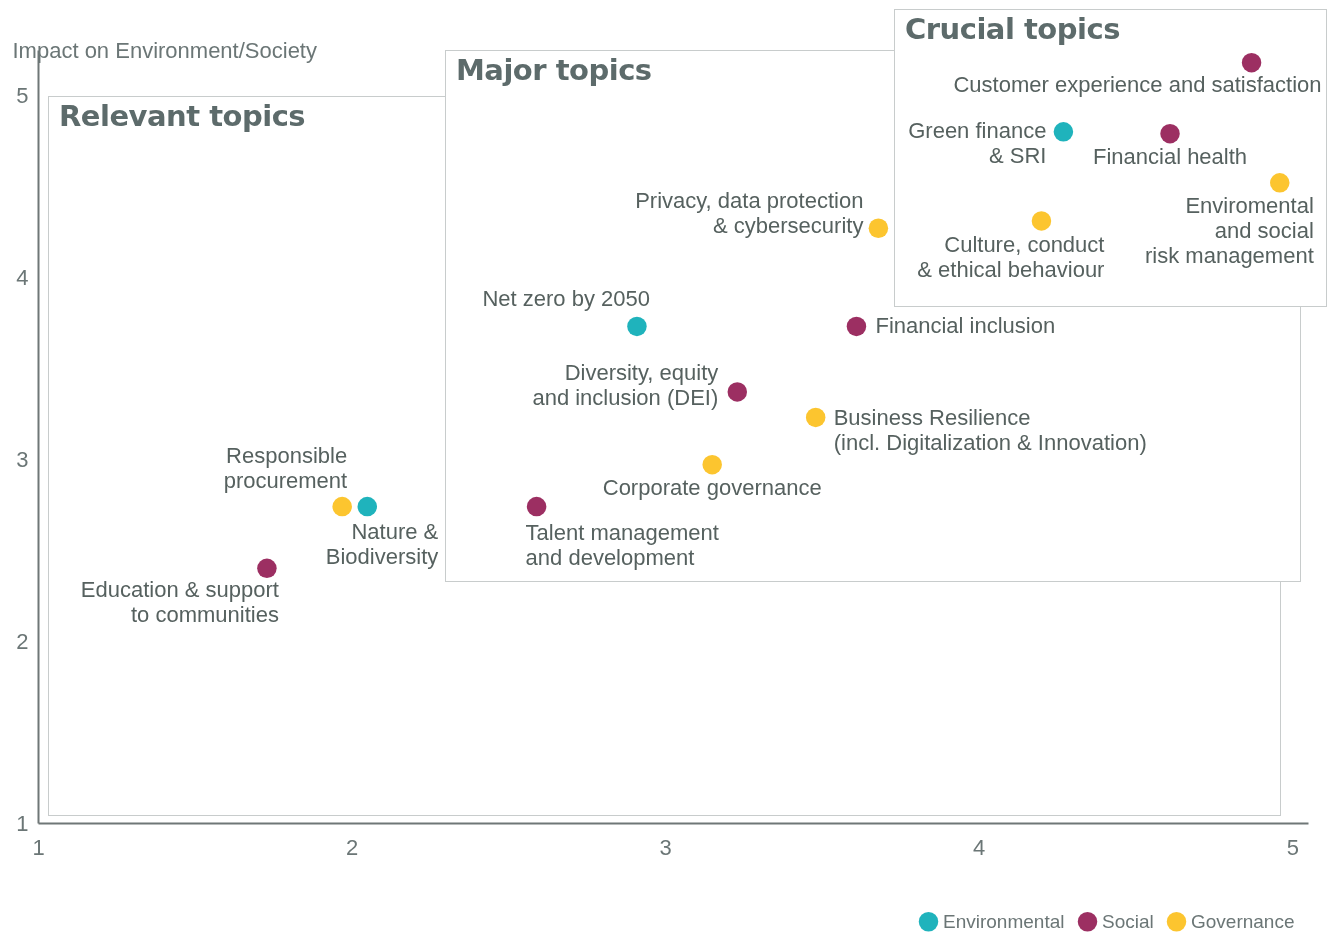 The width and height of the screenshot is (1330, 936). I want to click on annotation: Financial health, so click(1170, 156).